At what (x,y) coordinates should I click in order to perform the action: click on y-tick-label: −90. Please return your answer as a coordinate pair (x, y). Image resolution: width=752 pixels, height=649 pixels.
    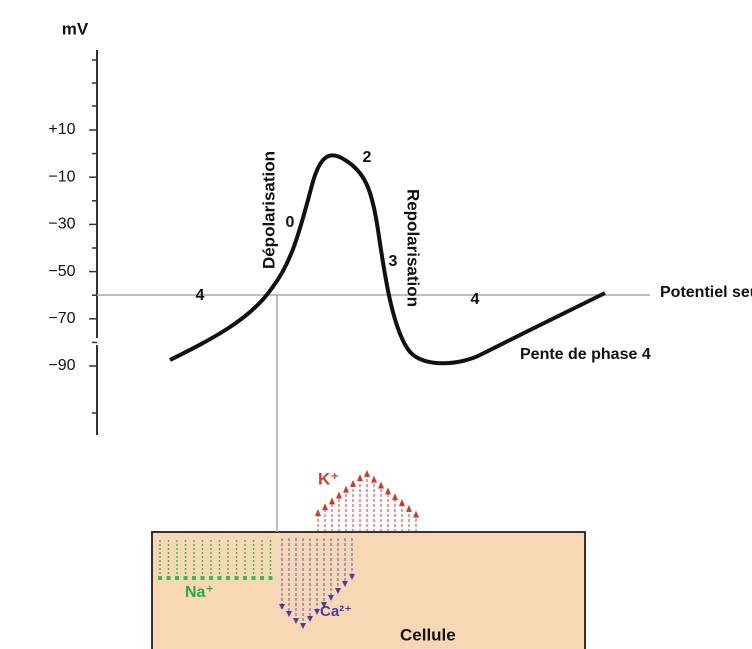
    Looking at the image, I should click on (61, 365).